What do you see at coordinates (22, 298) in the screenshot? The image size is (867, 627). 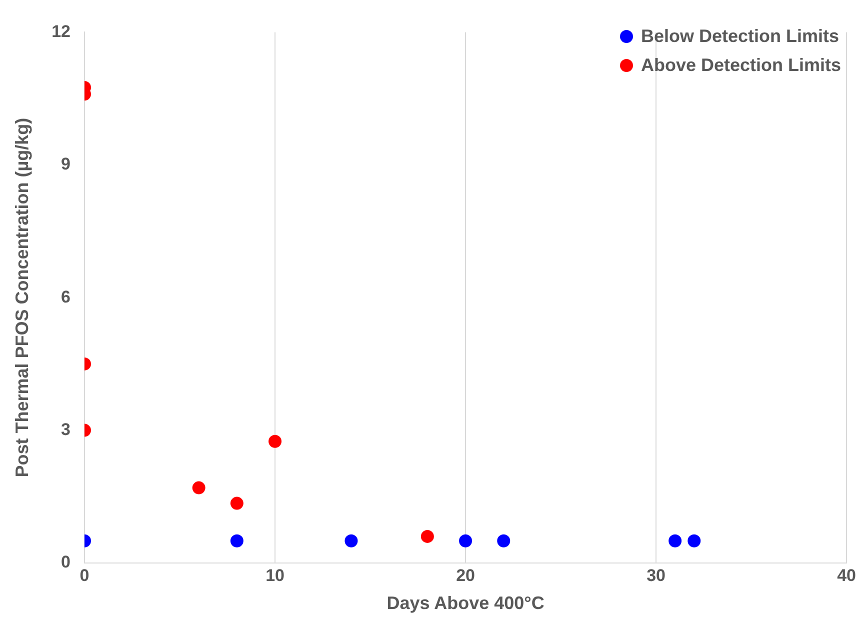 I see `y-axis-title: Post Thermal PFOS Concentration (µg/kg)` at bounding box center [22, 298].